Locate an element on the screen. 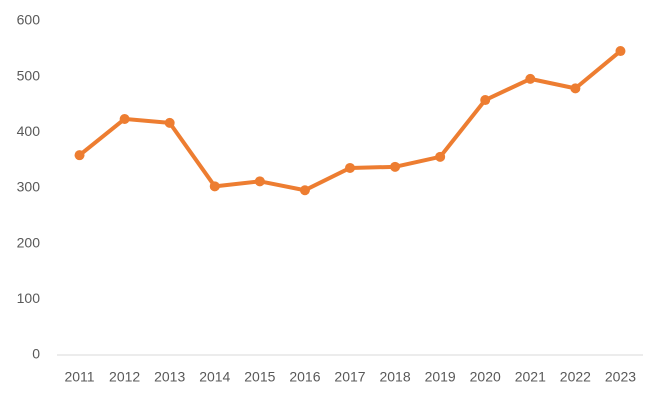 The width and height of the screenshot is (665, 400). x-tick-label: 2012 is located at coordinates (124, 377).